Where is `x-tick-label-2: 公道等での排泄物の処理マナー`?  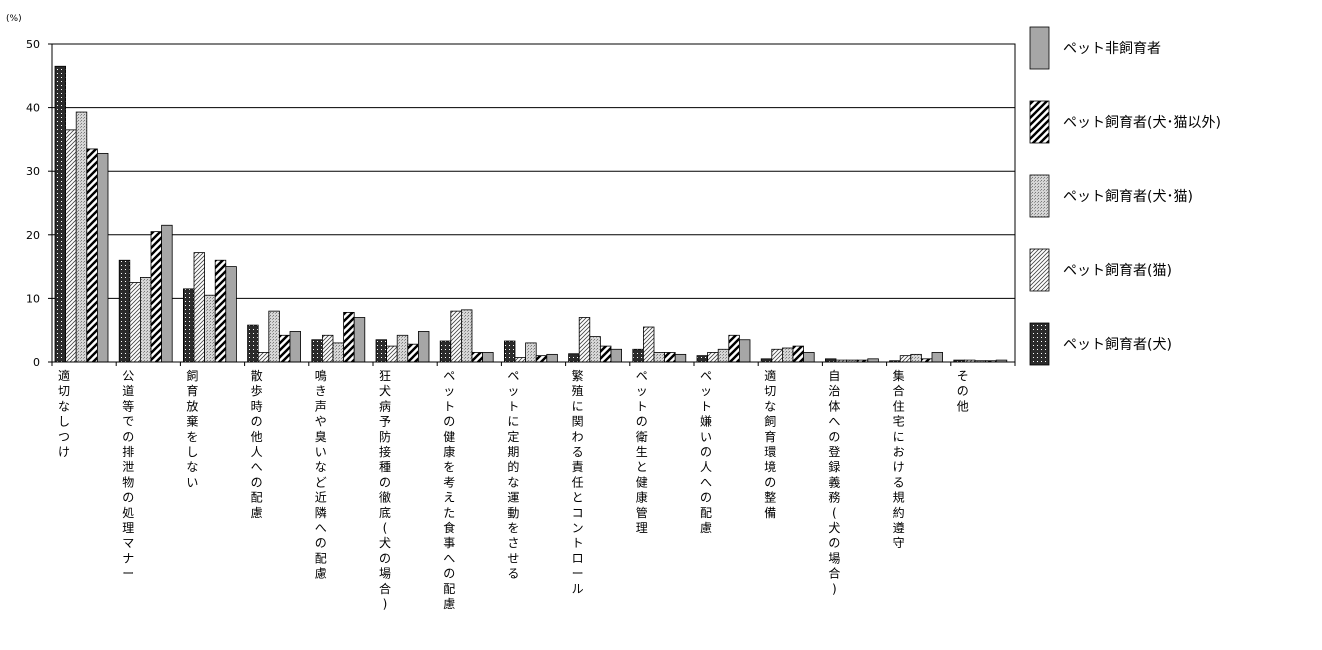
x-tick-label-2: 公道等での排泄物の処理マナー is located at coordinates (128, 475).